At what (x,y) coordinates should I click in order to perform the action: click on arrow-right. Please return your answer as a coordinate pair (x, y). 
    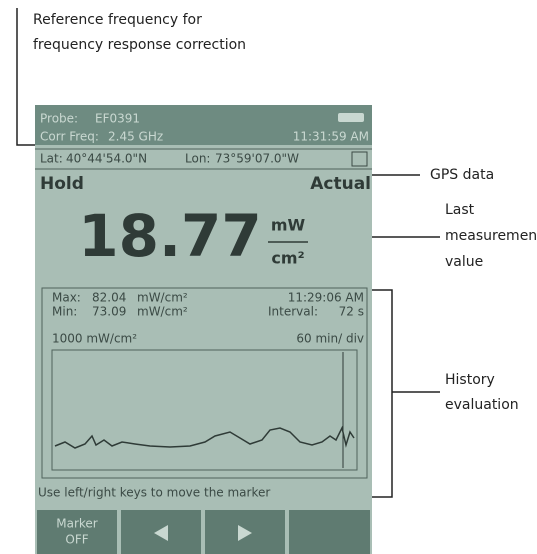
    Looking at the image, I should click on (245, 533).